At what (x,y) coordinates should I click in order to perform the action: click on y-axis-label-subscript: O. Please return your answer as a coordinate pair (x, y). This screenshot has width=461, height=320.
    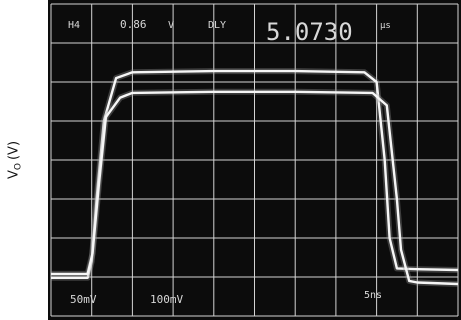
    Looking at the image, I should click on (18, 167).